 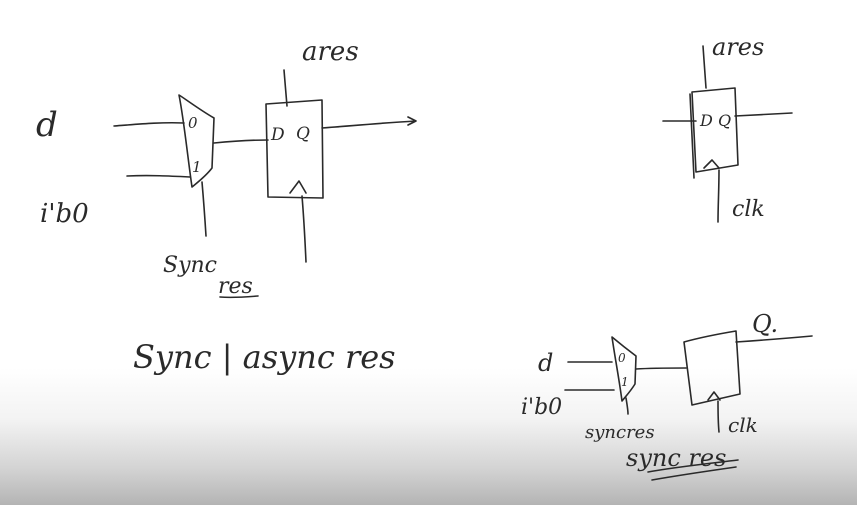 I want to click on label-sync: Sync, so click(x=190, y=265).